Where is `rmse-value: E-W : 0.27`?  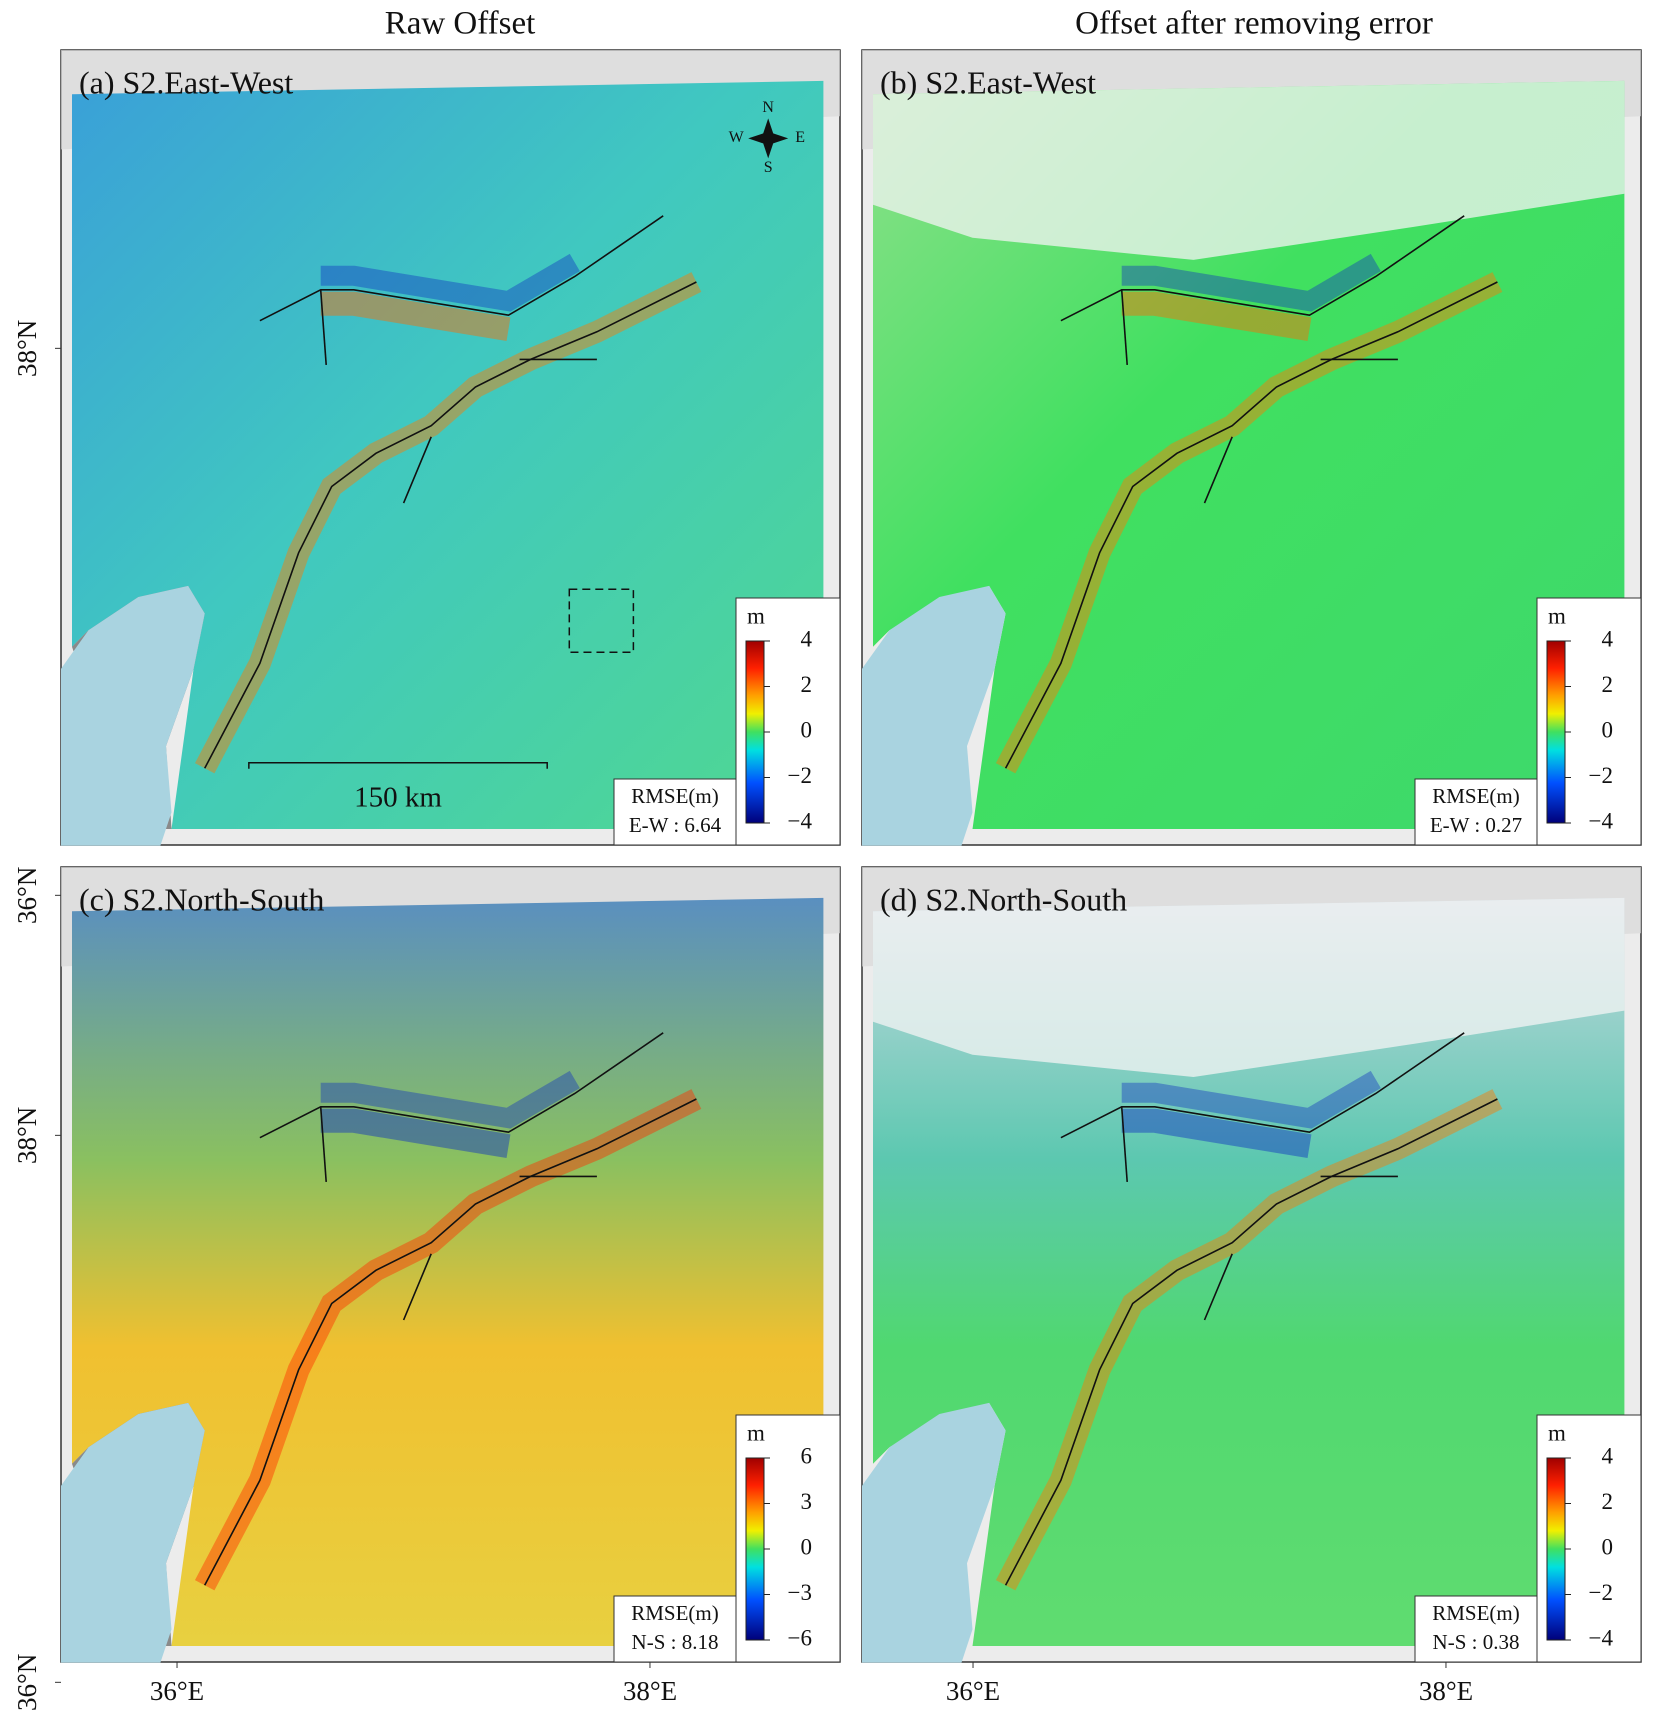
rmse-value: E-W : 0.27 is located at coordinates (1476, 825).